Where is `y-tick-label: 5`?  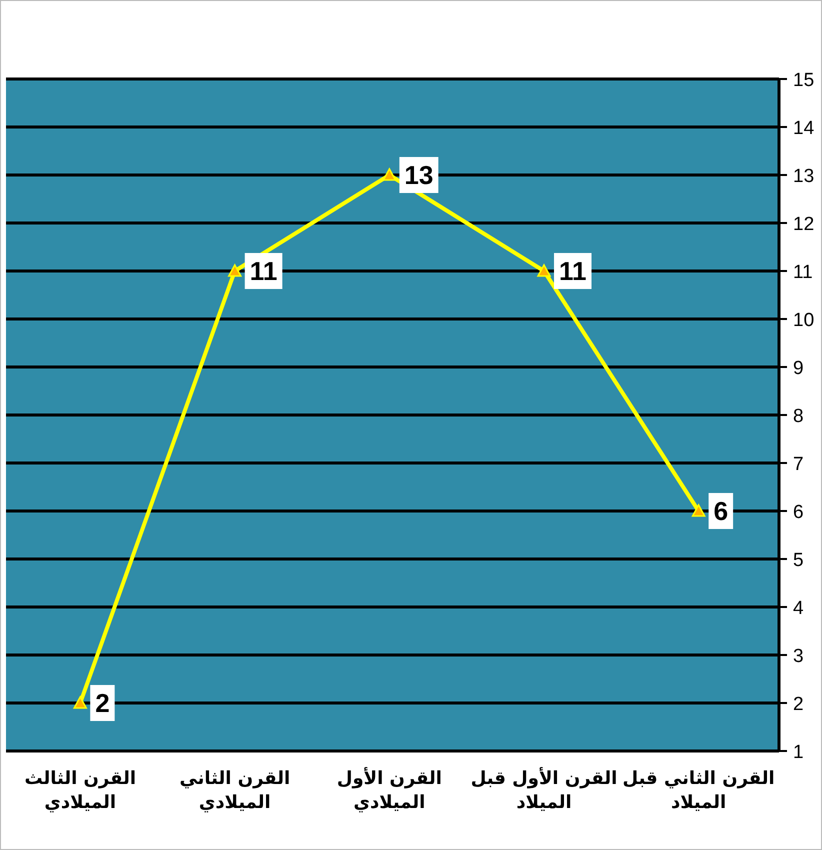 y-tick-label: 5 is located at coordinates (798, 560).